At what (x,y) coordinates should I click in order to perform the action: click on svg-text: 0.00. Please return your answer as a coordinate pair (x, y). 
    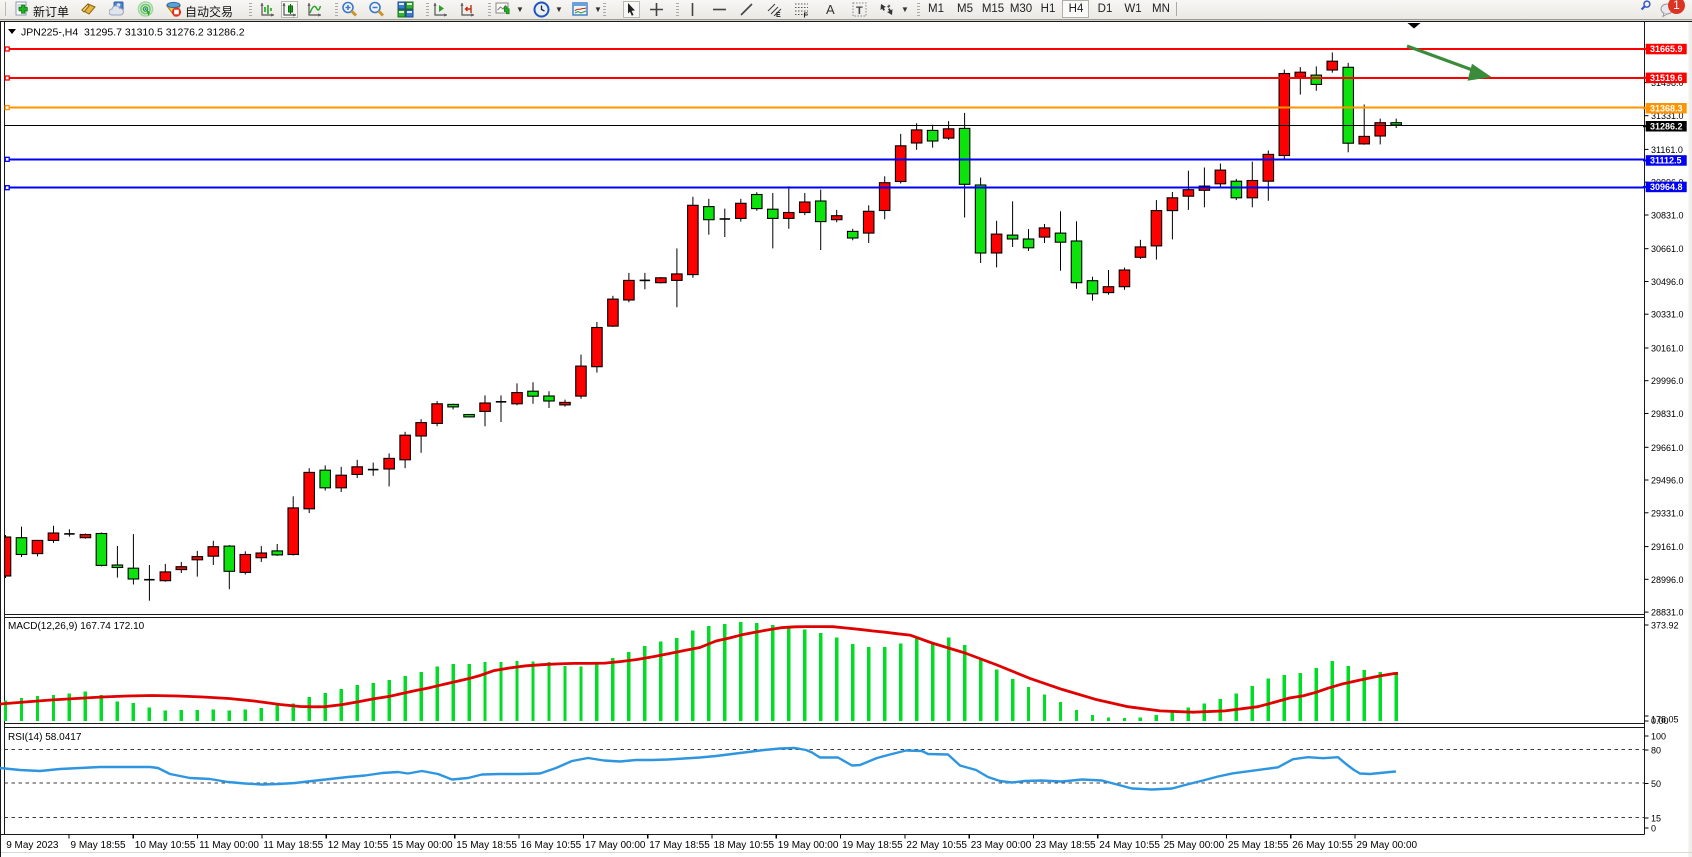
    Looking at the image, I should click on (1660, 721).